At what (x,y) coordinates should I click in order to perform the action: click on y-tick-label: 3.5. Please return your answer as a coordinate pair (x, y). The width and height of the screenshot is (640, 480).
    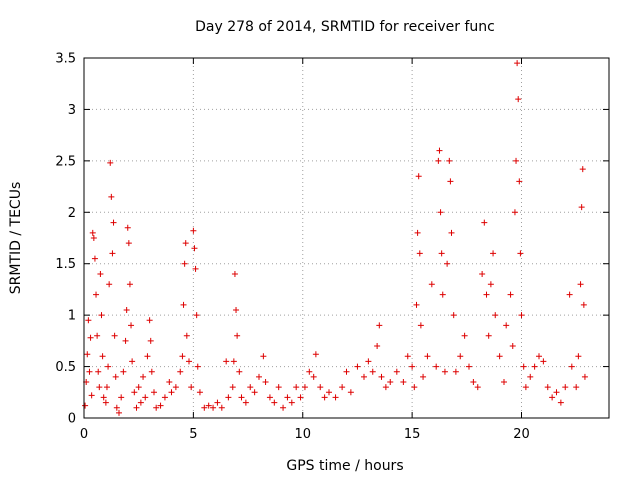
    Looking at the image, I should click on (65, 59).